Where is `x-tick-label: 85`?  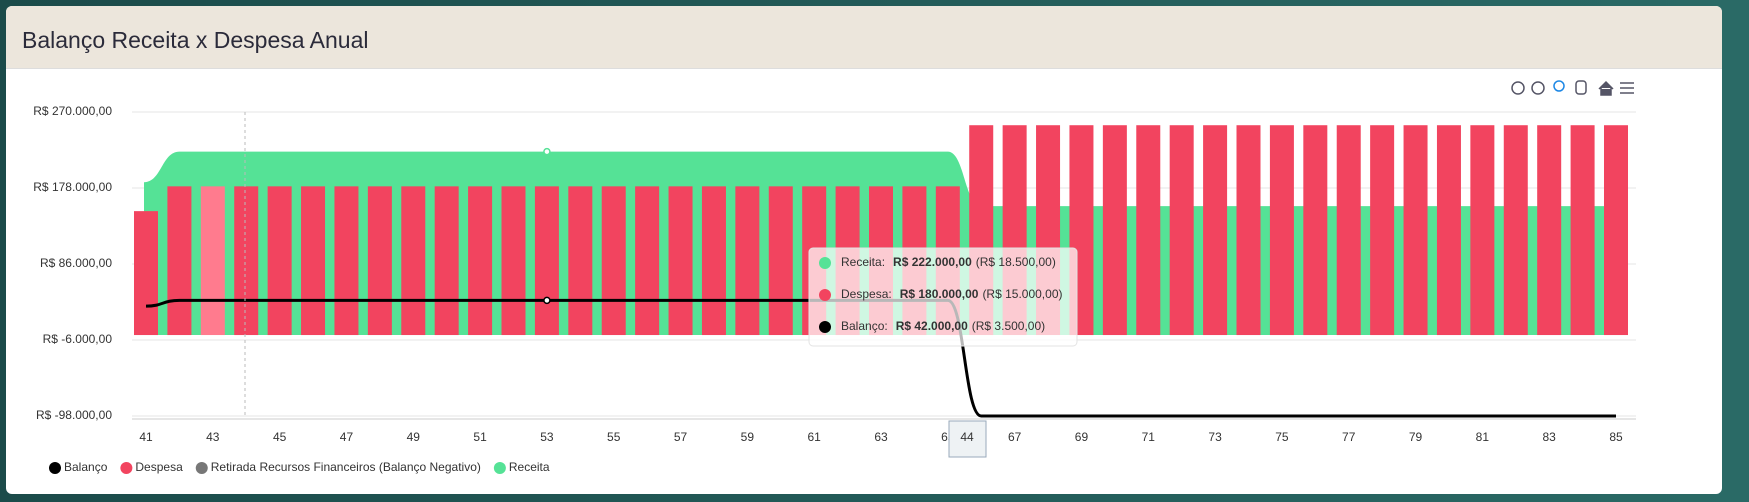
x-tick-label: 85 is located at coordinates (1616, 437).